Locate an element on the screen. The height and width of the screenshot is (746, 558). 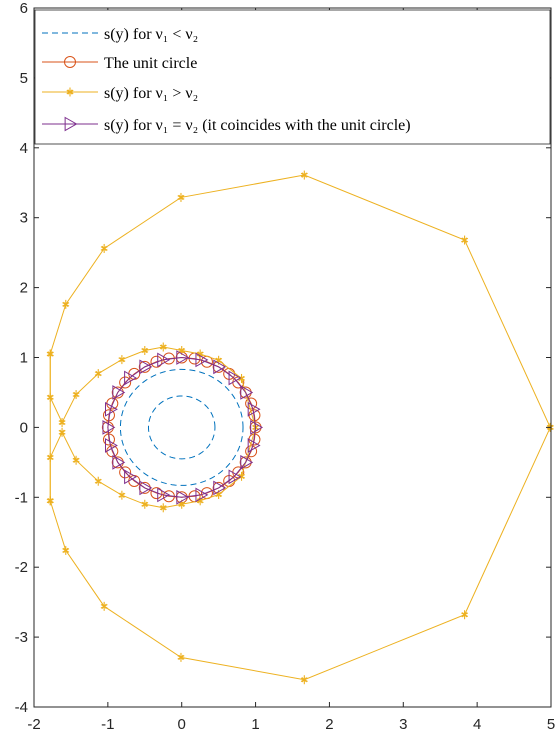
x-tick-label: -1 is located at coordinates (107, 724).